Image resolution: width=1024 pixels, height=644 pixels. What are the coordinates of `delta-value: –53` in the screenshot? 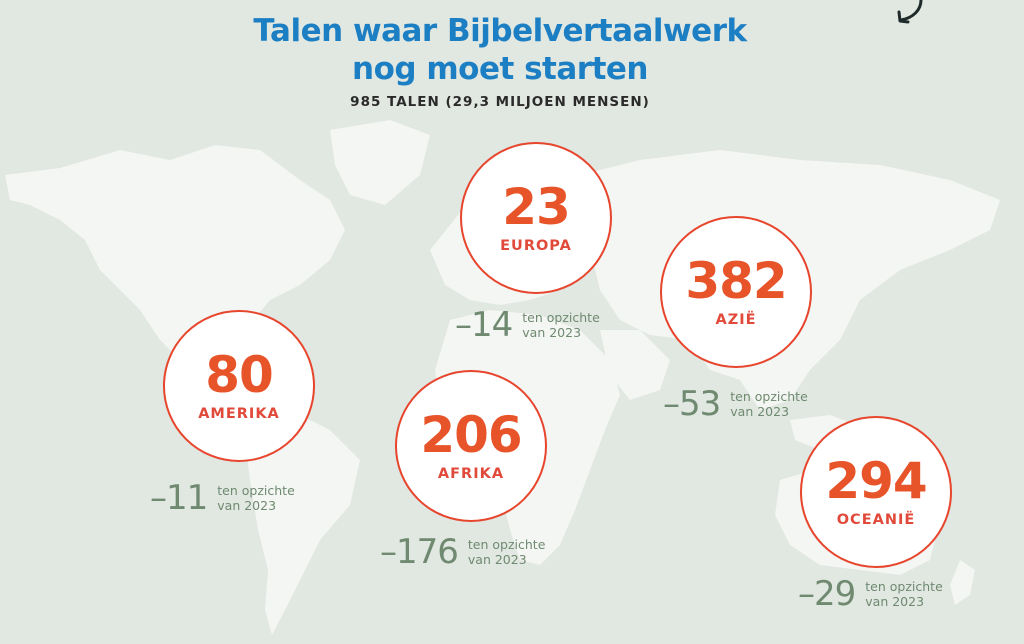 It's located at (692, 404).